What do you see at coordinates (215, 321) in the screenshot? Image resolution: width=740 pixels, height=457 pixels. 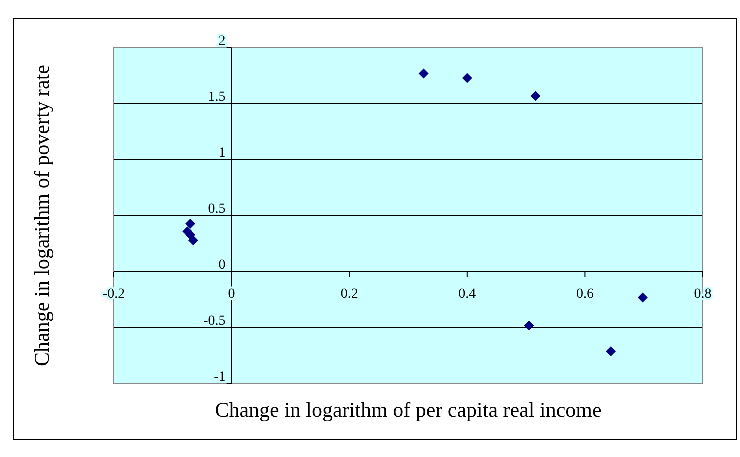 I see `y-tick-label: -0.5` at bounding box center [215, 321].